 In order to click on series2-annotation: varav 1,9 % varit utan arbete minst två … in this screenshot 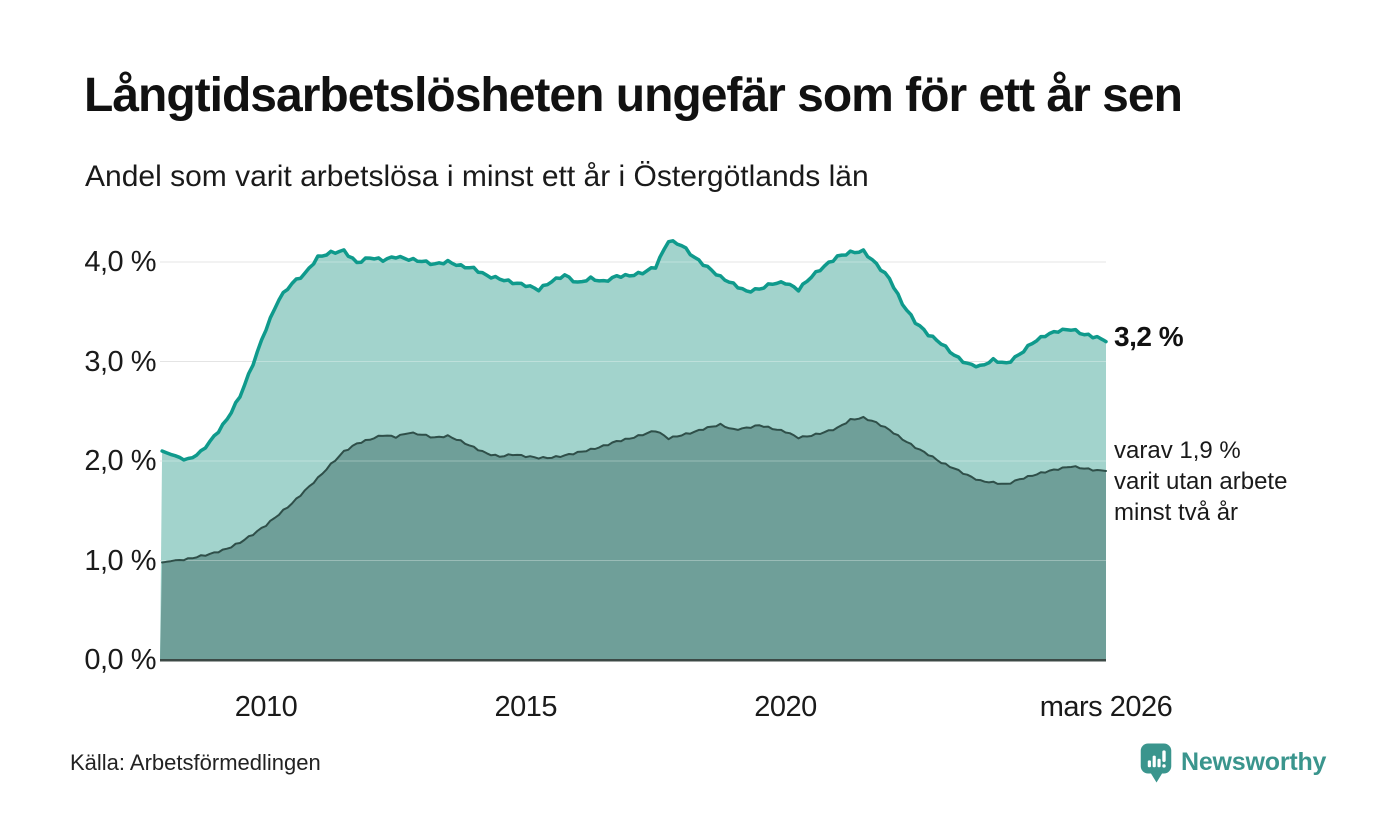, I will do `click(1200, 481)`.